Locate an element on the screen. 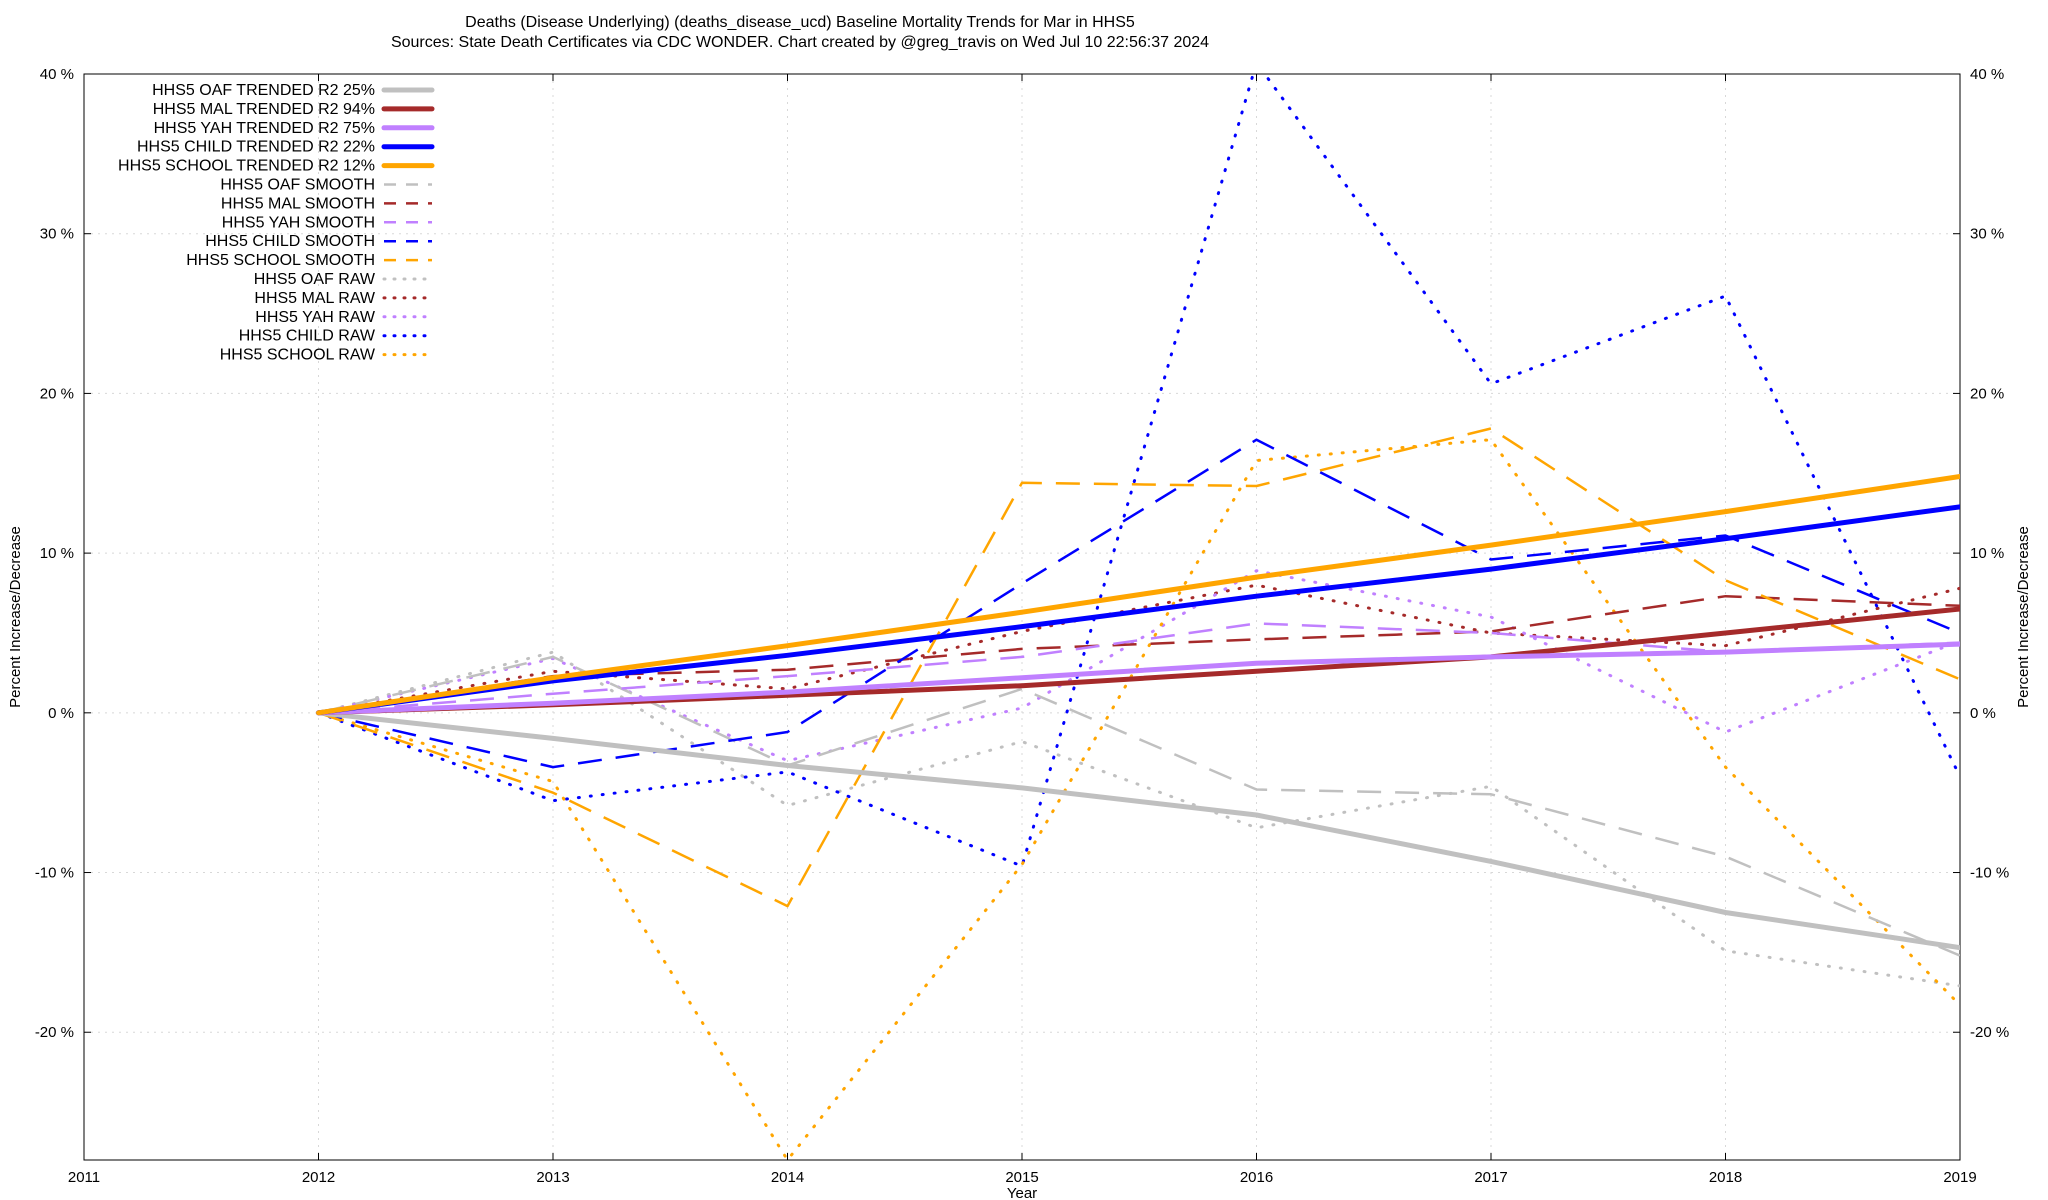 The height and width of the screenshot is (1200, 2048). y2-axis-label: Percent Increase/Decrease is located at coordinates (2023, 617).